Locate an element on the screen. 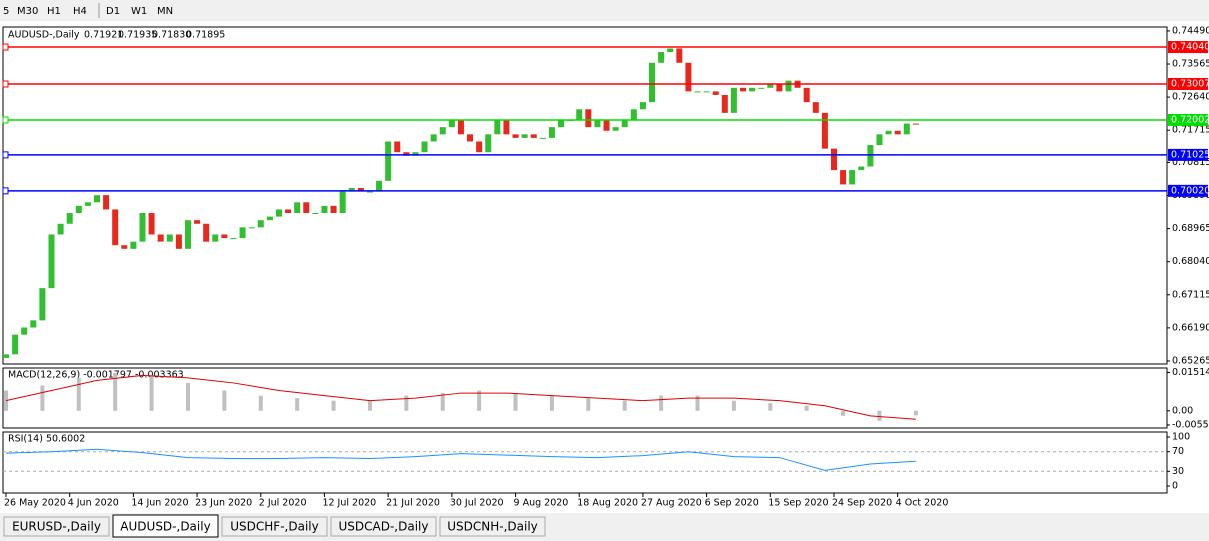 This screenshot has width=1209, height=541. tab-label: USDCNH-,Daily is located at coordinates (492, 527).